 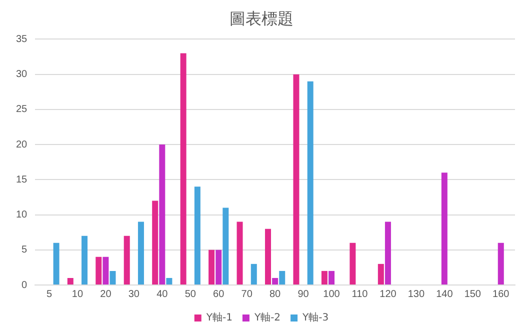 What do you see at coordinates (360, 294) in the screenshot?
I see `x-tick-label: 110` at bounding box center [360, 294].